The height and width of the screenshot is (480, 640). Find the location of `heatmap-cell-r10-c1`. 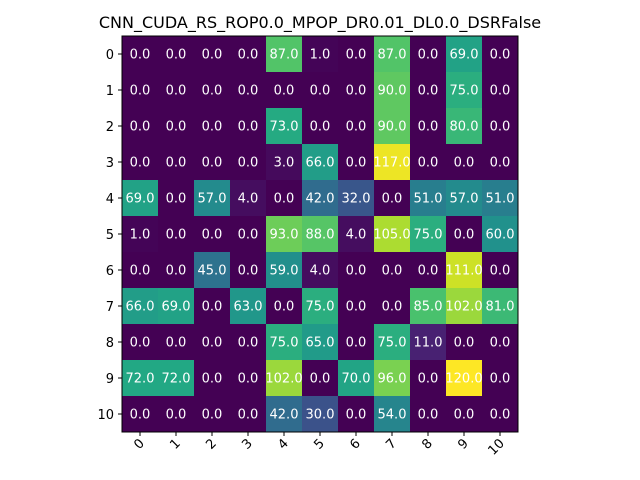

heatmap-cell-r10-c1 is located at coordinates (176, 414).